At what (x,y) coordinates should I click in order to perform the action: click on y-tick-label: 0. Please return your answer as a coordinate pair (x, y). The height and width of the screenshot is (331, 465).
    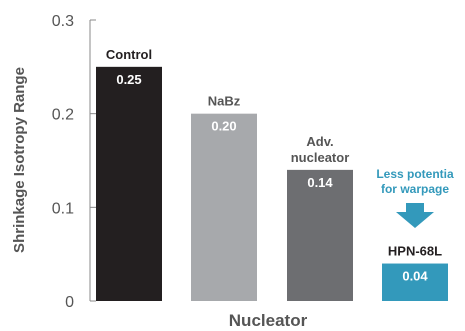
    Looking at the image, I should click on (69, 302).